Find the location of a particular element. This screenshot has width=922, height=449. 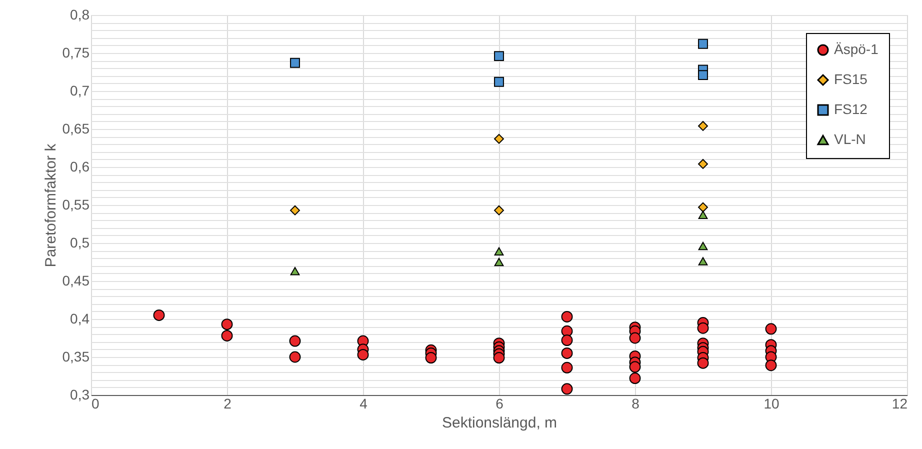

legend-label: FS12 is located at coordinates (851, 109).